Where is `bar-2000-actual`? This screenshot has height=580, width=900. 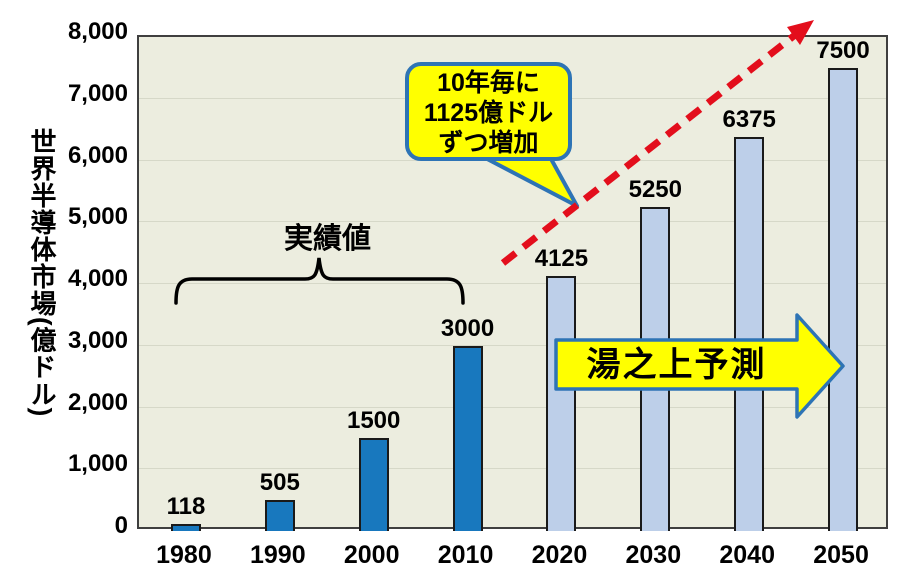 bar-2000-actual is located at coordinates (373, 484).